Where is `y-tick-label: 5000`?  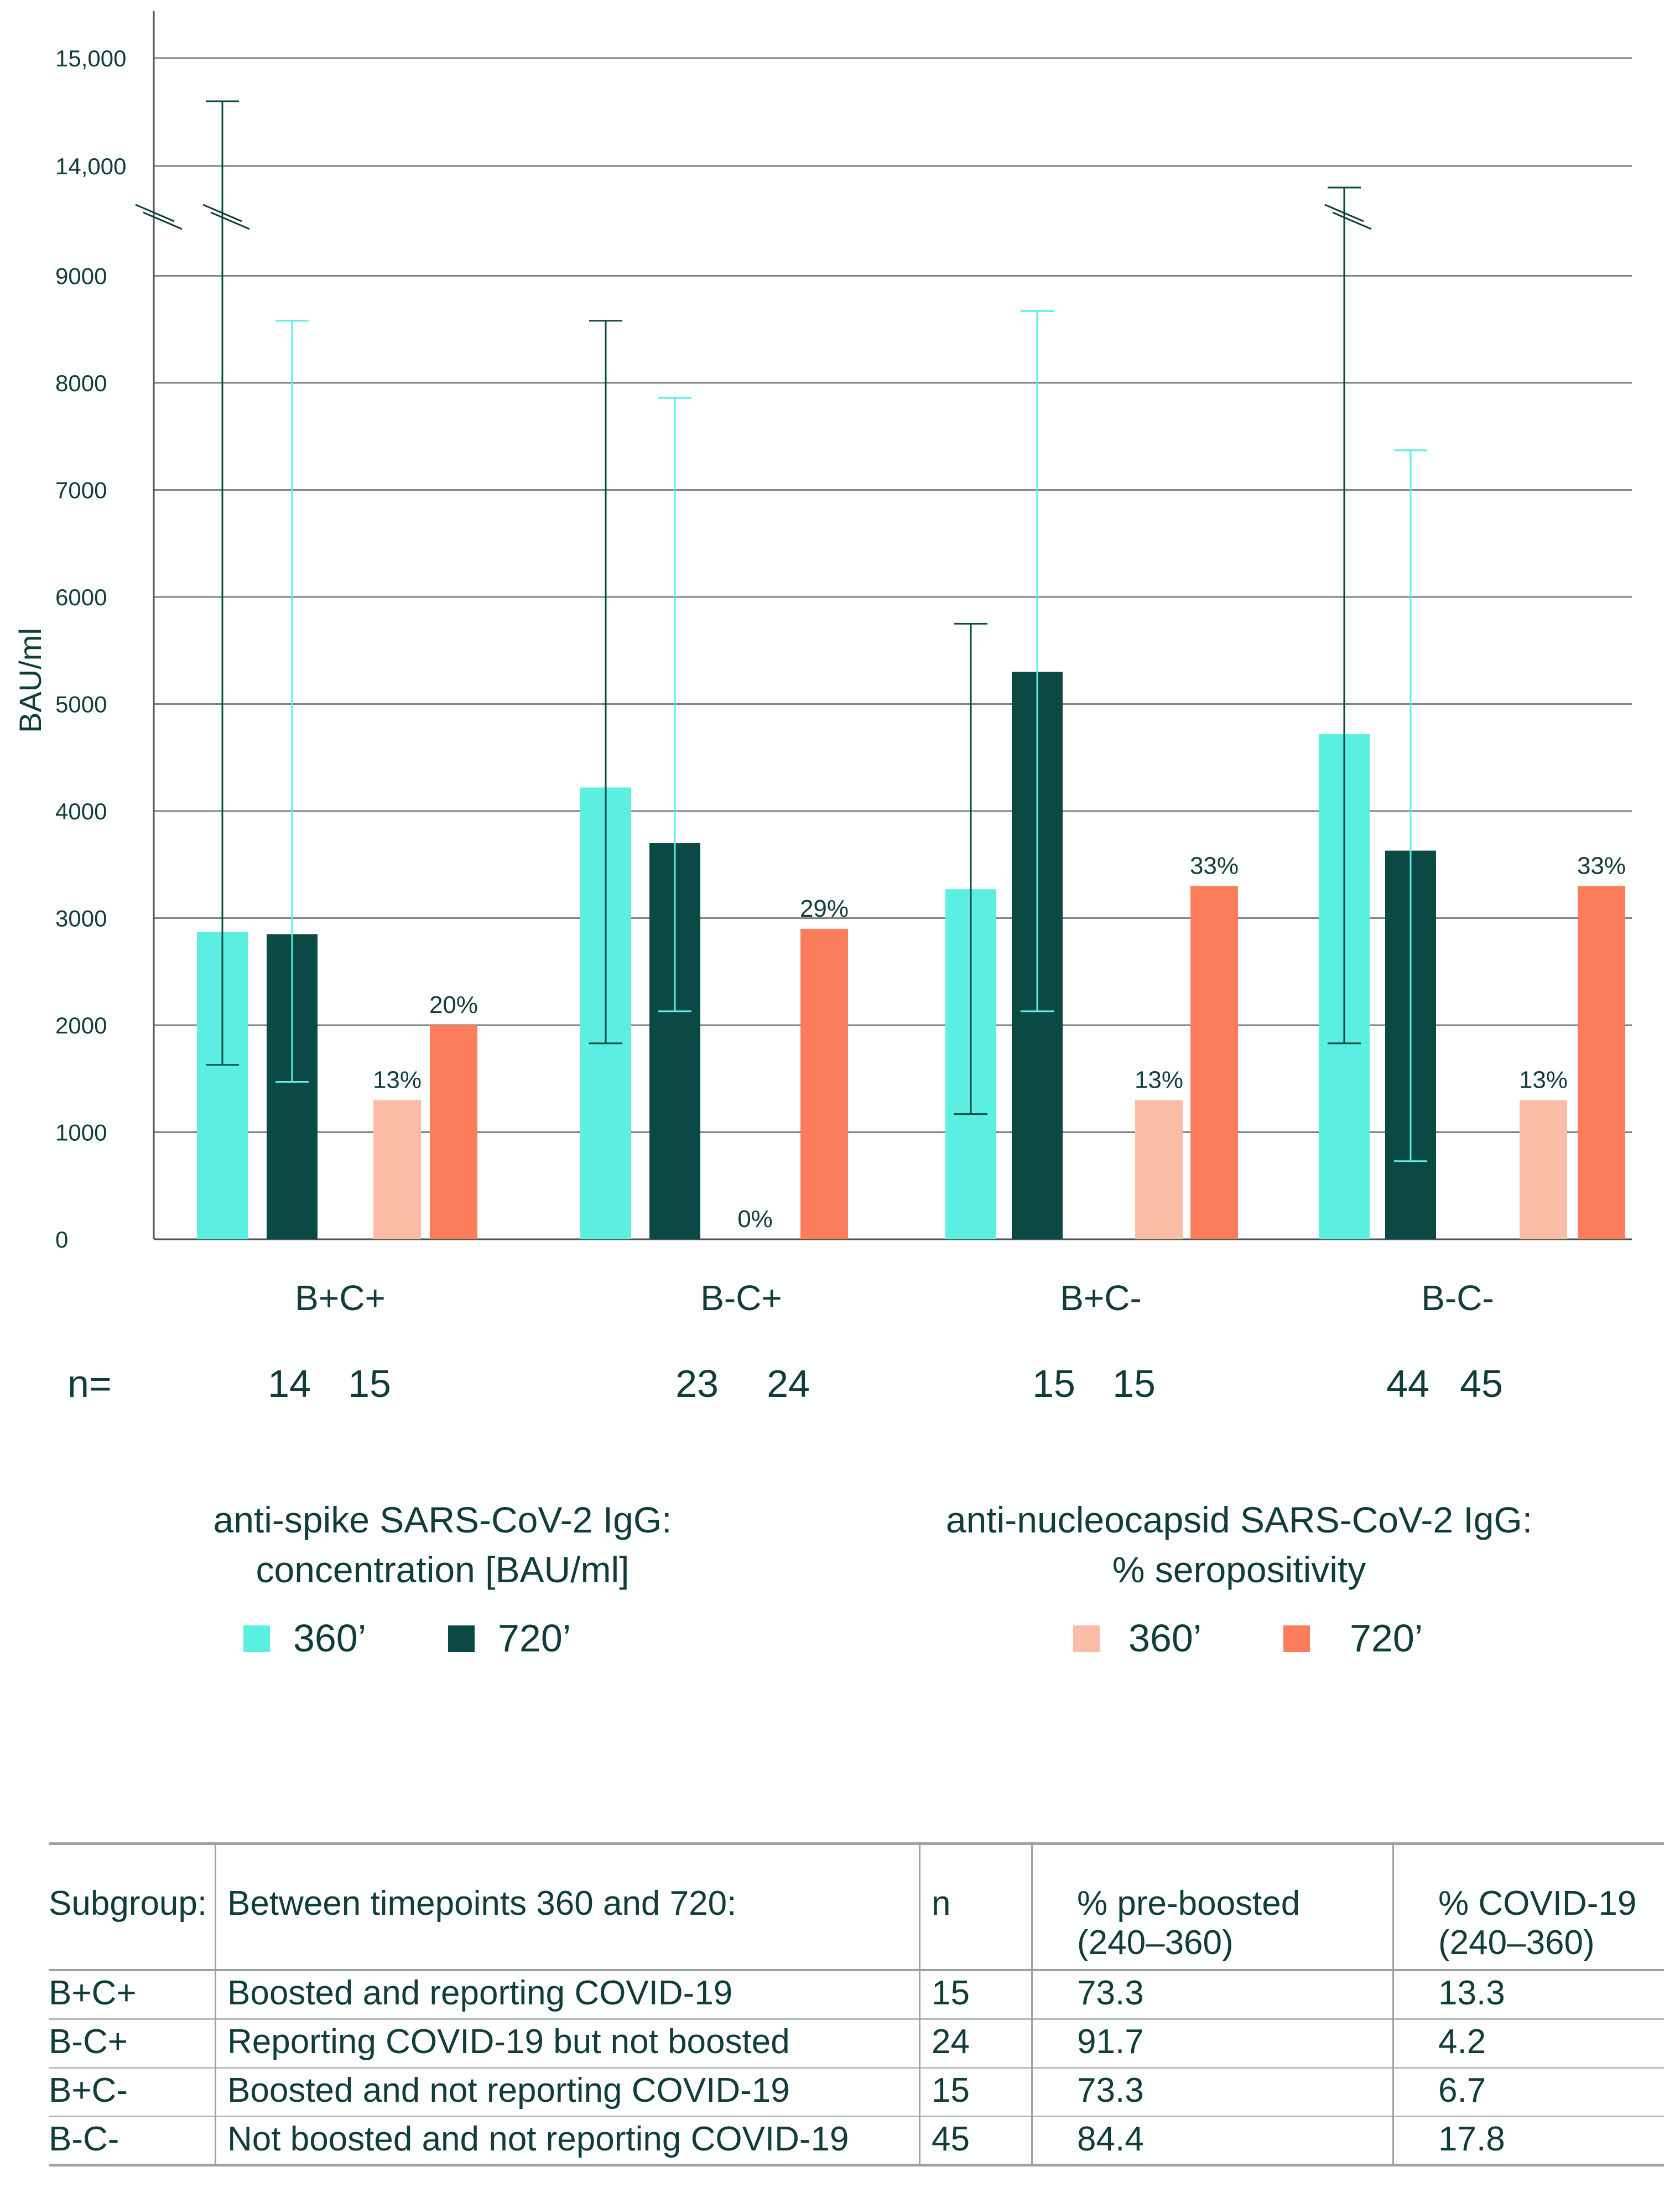 y-tick-label: 5000 is located at coordinates (81, 705).